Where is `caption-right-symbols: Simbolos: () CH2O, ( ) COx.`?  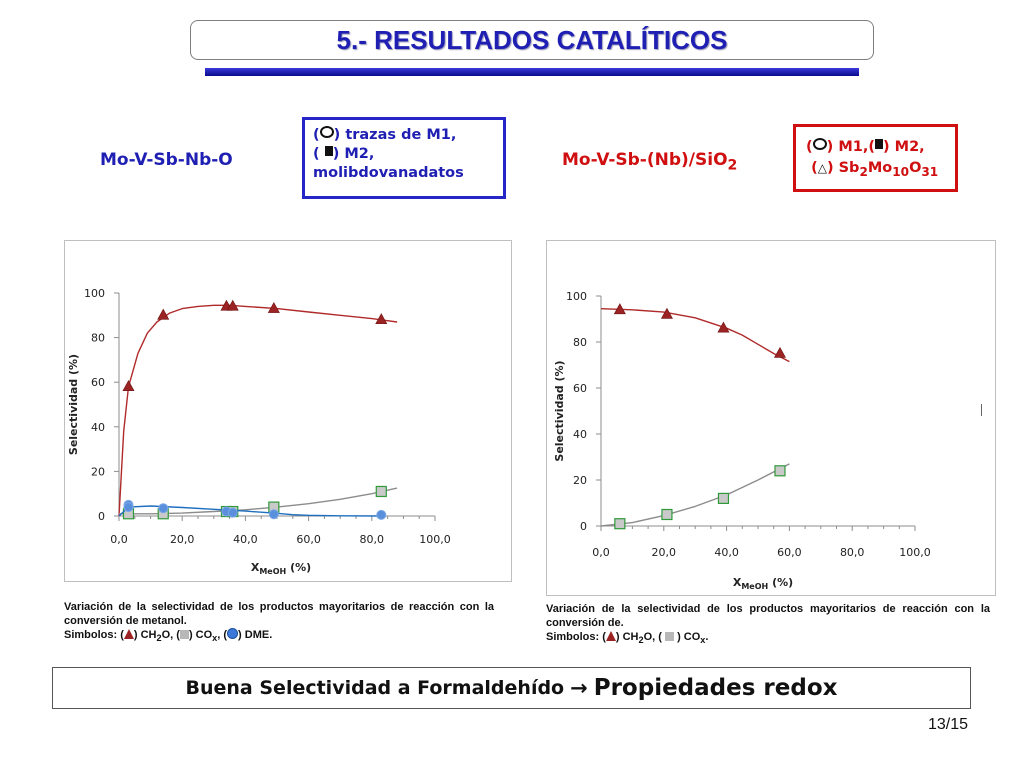 caption-right-symbols: Simbolos: () CH2O, ( ) COx. is located at coordinates (768, 638).